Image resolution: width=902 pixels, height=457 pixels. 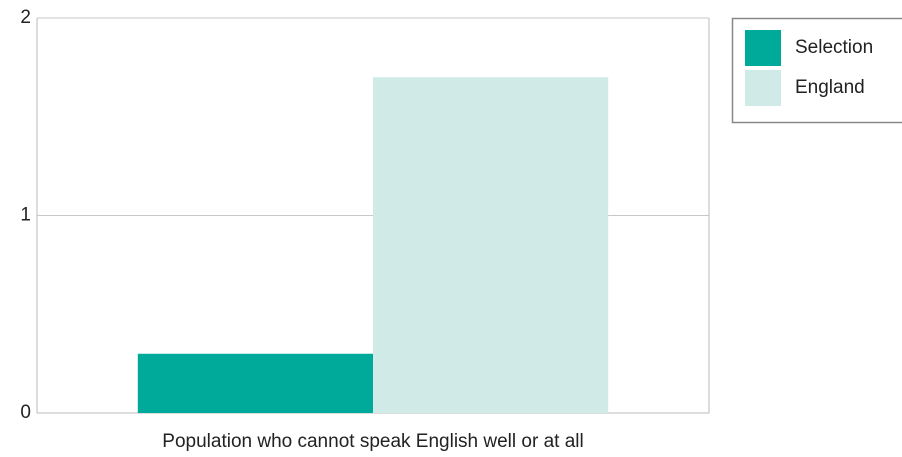 What do you see at coordinates (25, 412) in the screenshot?
I see `y-tick-label: 0` at bounding box center [25, 412].